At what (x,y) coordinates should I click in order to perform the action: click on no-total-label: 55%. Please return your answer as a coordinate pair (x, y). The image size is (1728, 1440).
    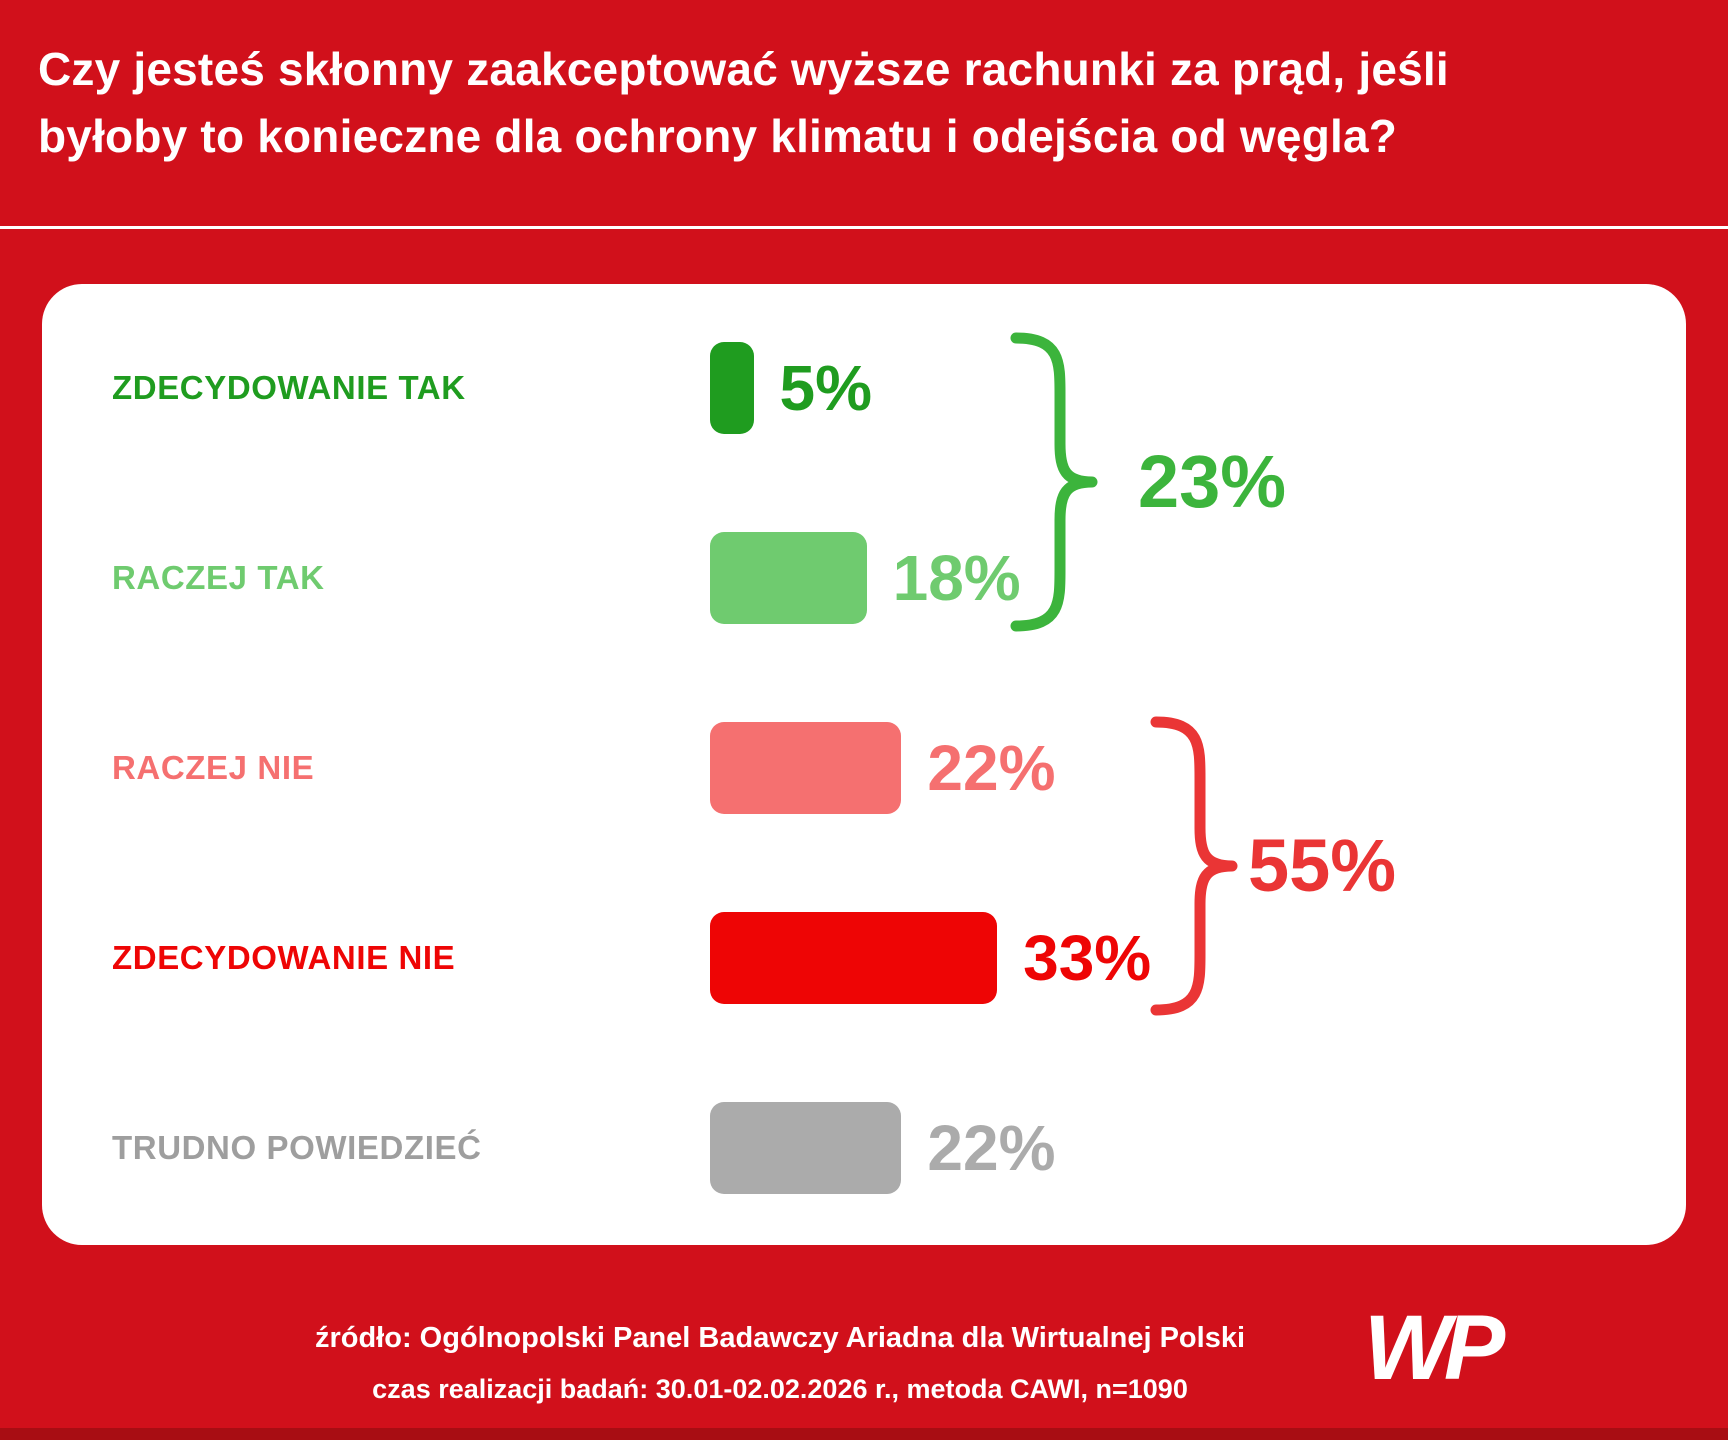
    Looking at the image, I should click on (1322, 865).